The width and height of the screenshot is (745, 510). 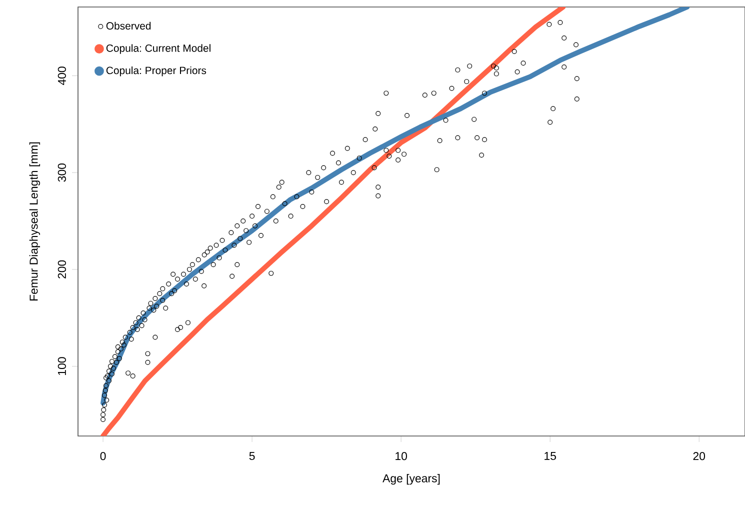 What do you see at coordinates (401, 456) in the screenshot?
I see `x-tick-label: 10` at bounding box center [401, 456].